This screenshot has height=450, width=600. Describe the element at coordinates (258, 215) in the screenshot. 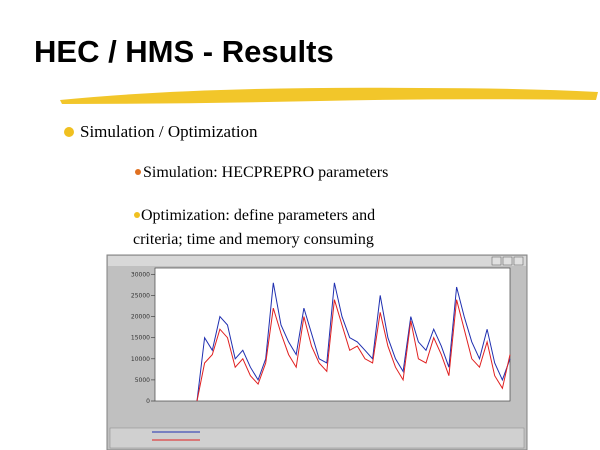

I see `sub-bullet-text: Optimization: define parameters and` at that location.